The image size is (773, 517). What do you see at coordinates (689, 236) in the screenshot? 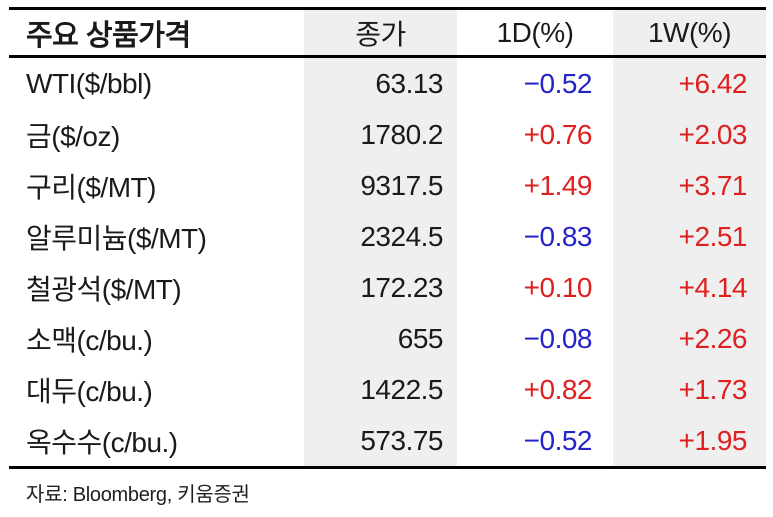
I see `change-1w: +2.51` at bounding box center [689, 236].